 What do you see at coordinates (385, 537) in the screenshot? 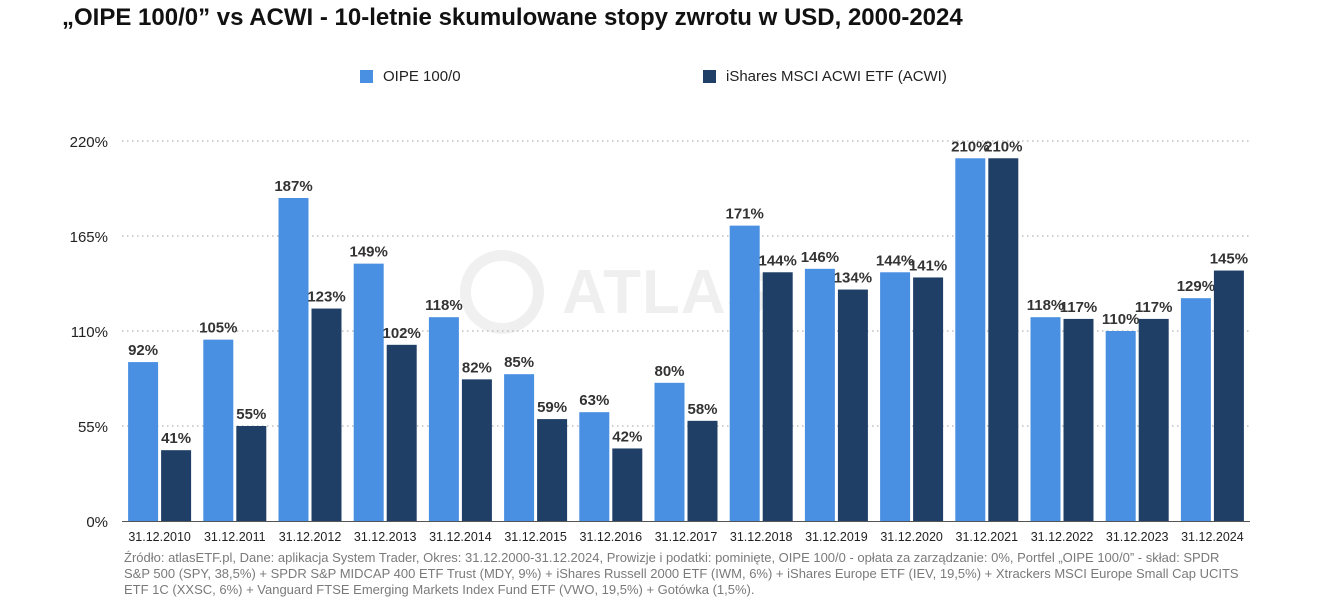
I see `x-tick-label: 31.12.2013` at bounding box center [385, 537].